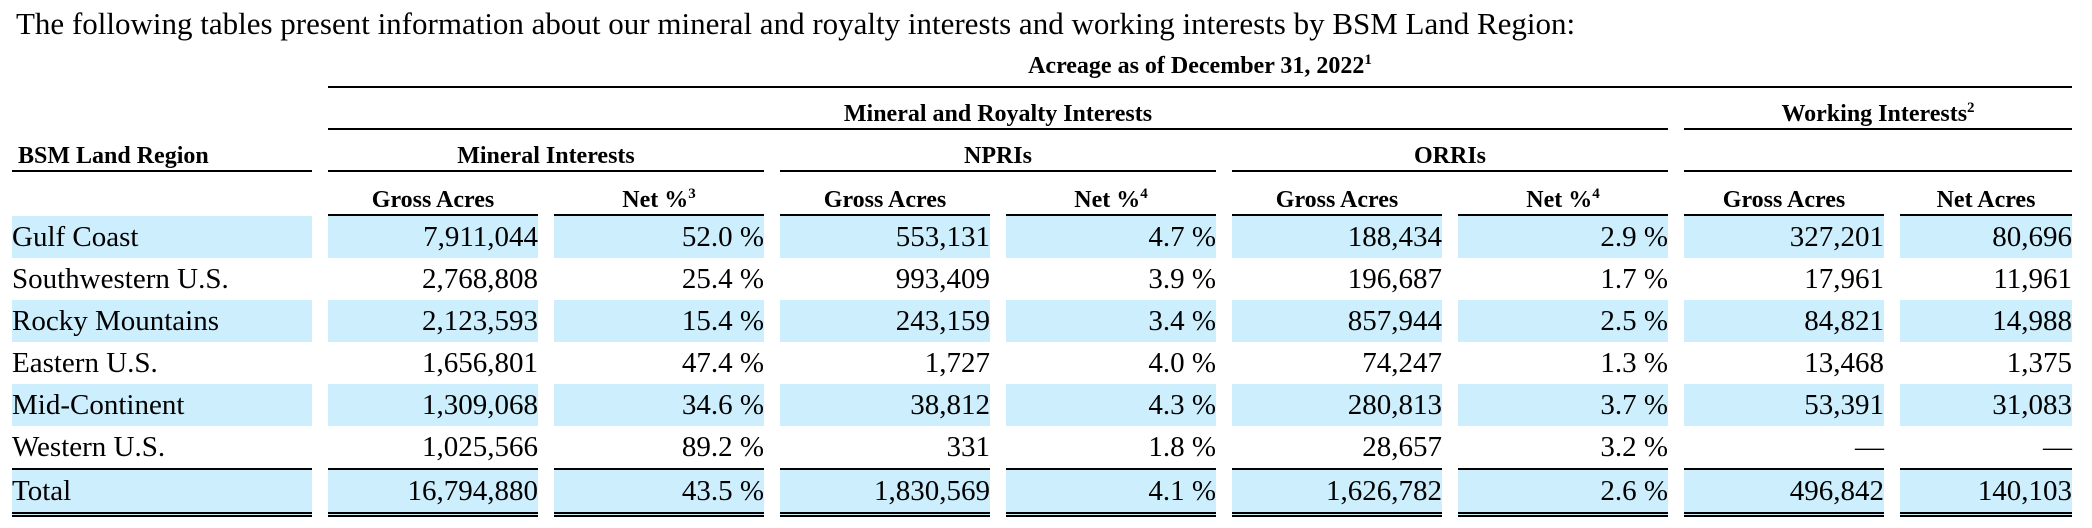 The height and width of the screenshot is (528, 2092). Describe the element at coordinates (162, 321) in the screenshot. I see `region-cell: Rocky Mountains` at that location.